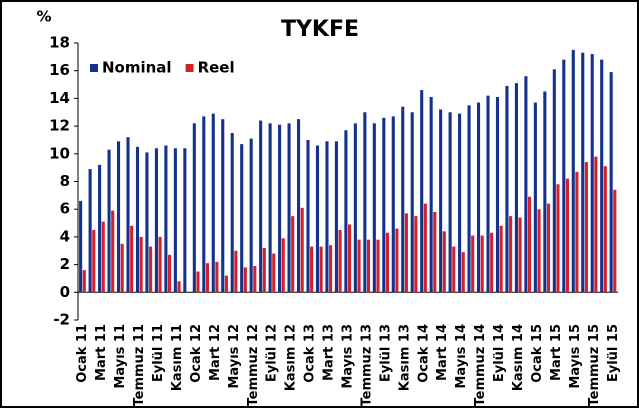  What do you see at coordinates (537, 353) in the screenshot?
I see `x-tick-label: Ocak 15` at bounding box center [537, 353].